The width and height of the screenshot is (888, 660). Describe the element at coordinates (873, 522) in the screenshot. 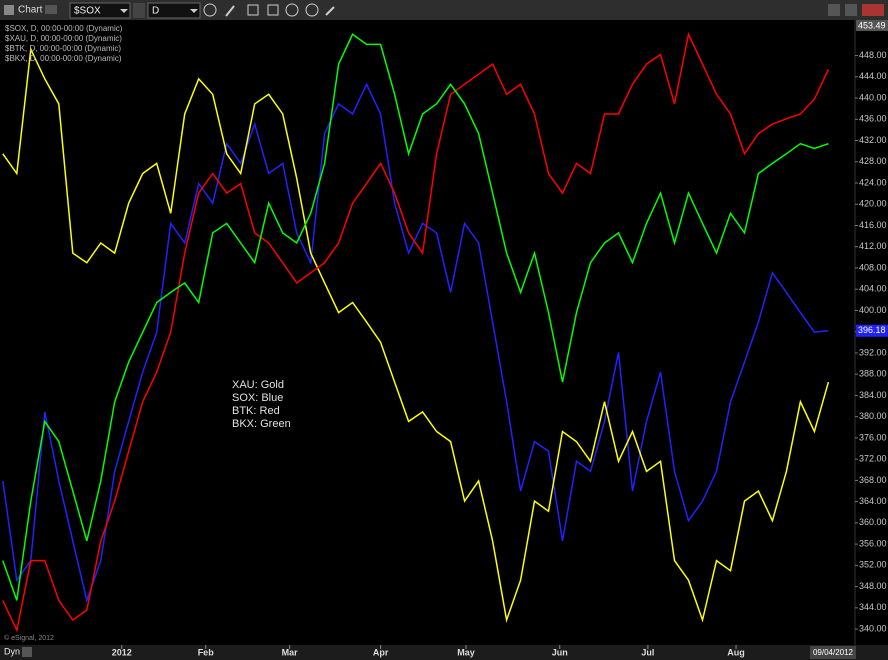

I see `y-tick-label: 360.00` at that location.